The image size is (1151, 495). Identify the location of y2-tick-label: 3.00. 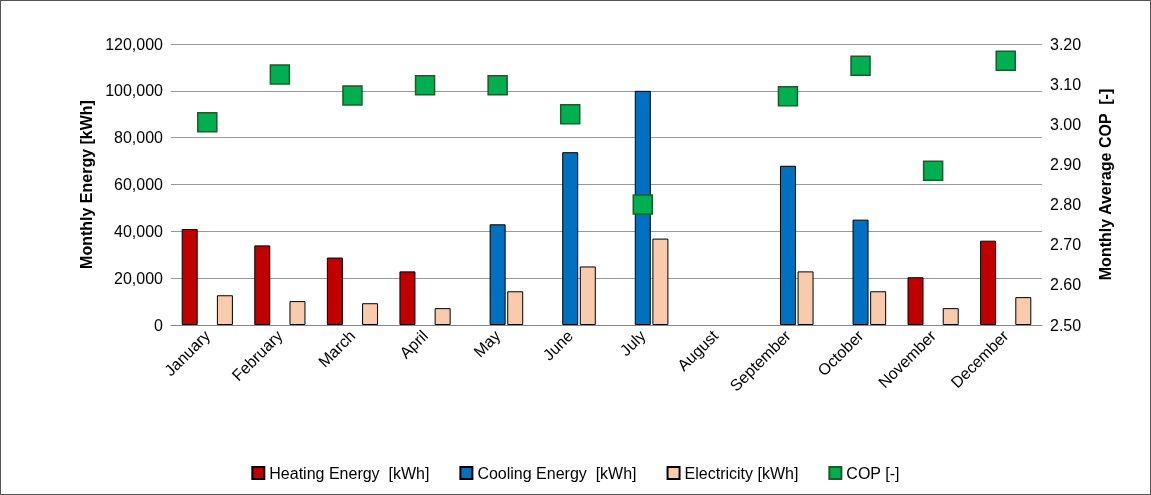
(1066, 124).